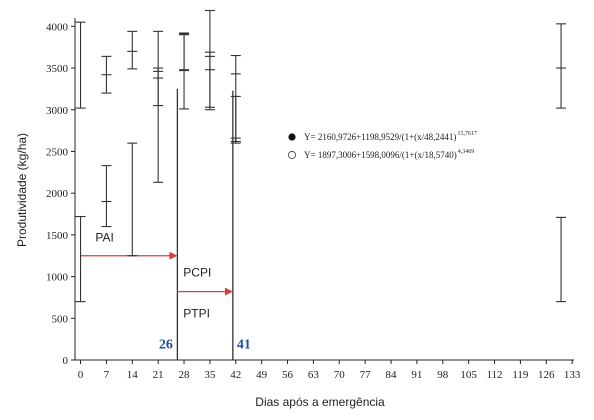 The image size is (594, 420). Describe the element at coordinates (196, 313) in the screenshot. I see `annotation-ptpi: PTPI` at that location.